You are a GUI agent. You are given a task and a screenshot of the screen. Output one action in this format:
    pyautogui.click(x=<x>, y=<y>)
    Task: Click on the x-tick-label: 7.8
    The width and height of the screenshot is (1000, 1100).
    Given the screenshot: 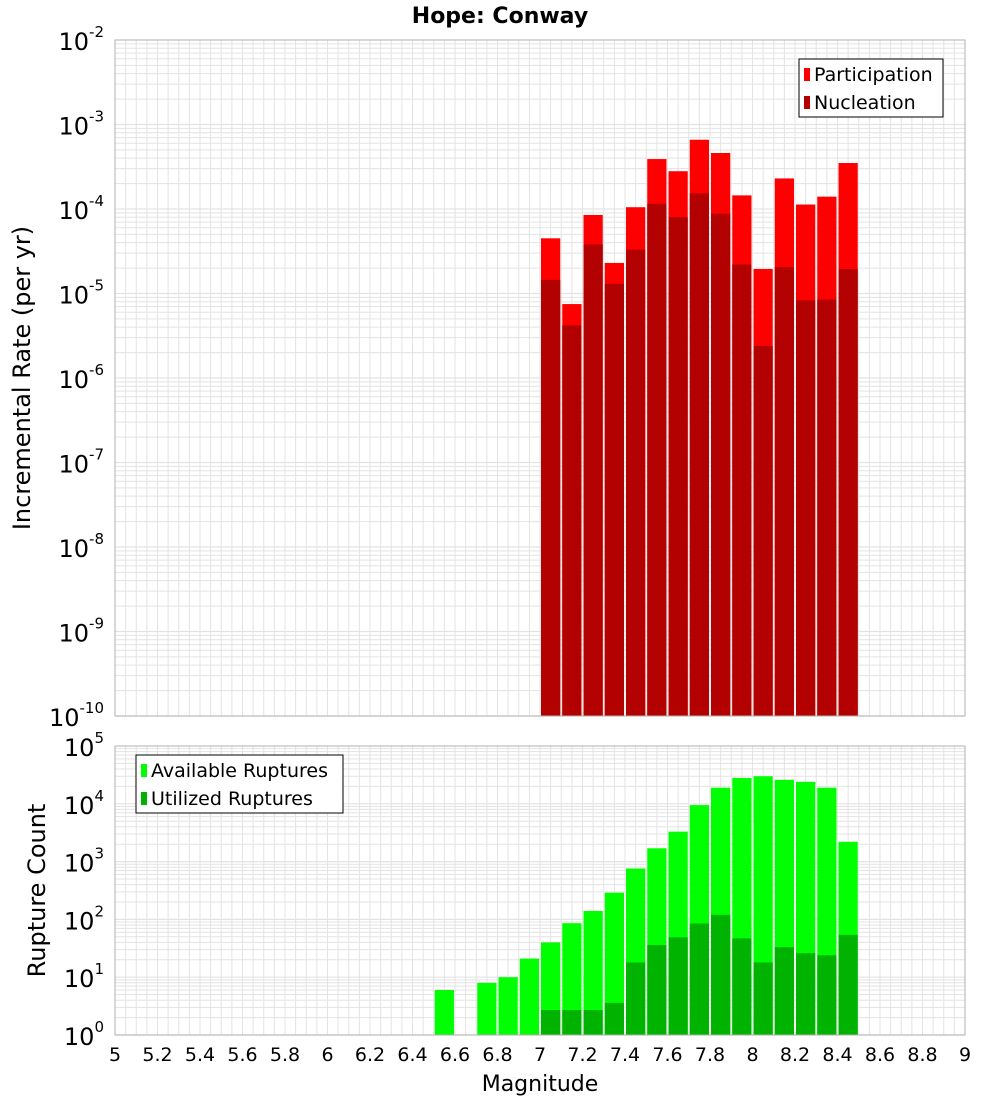 What is the action you would take?
    pyautogui.click(x=710, y=1055)
    